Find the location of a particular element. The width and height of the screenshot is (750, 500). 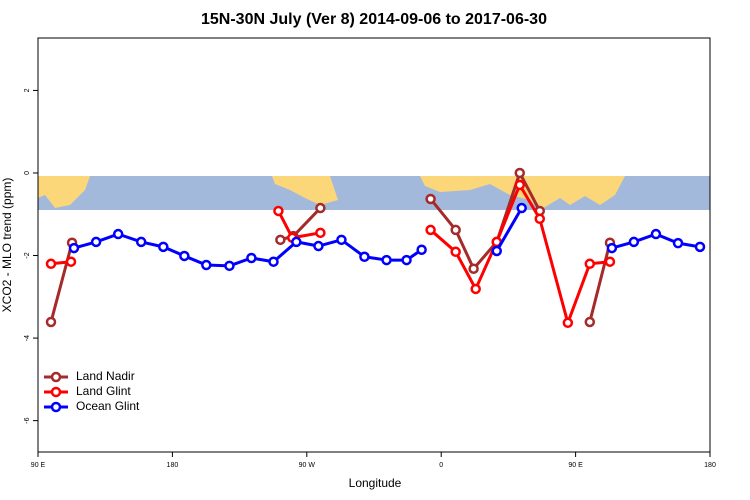

y-tick-label: -6 is located at coordinates (27, 420).